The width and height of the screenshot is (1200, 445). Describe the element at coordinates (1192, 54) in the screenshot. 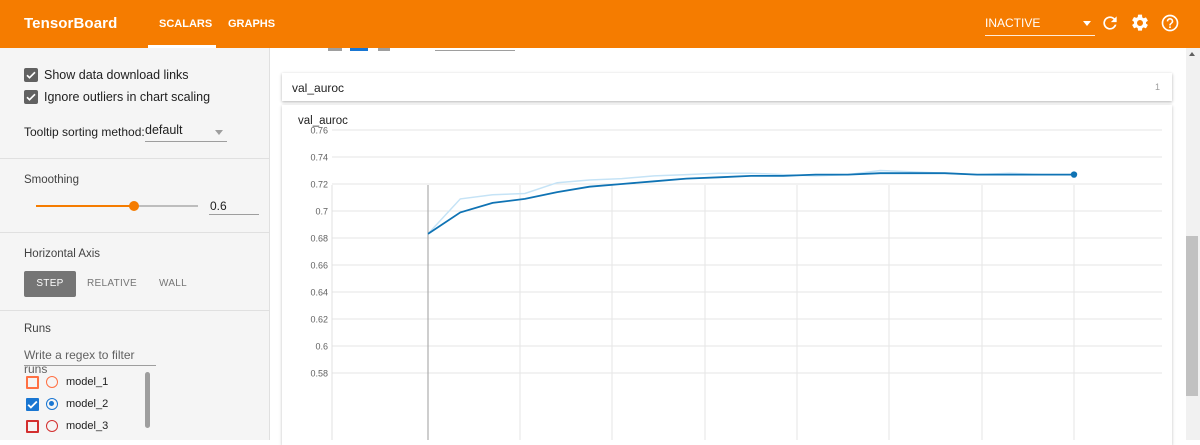

I see `scroll-up-icon` at that location.